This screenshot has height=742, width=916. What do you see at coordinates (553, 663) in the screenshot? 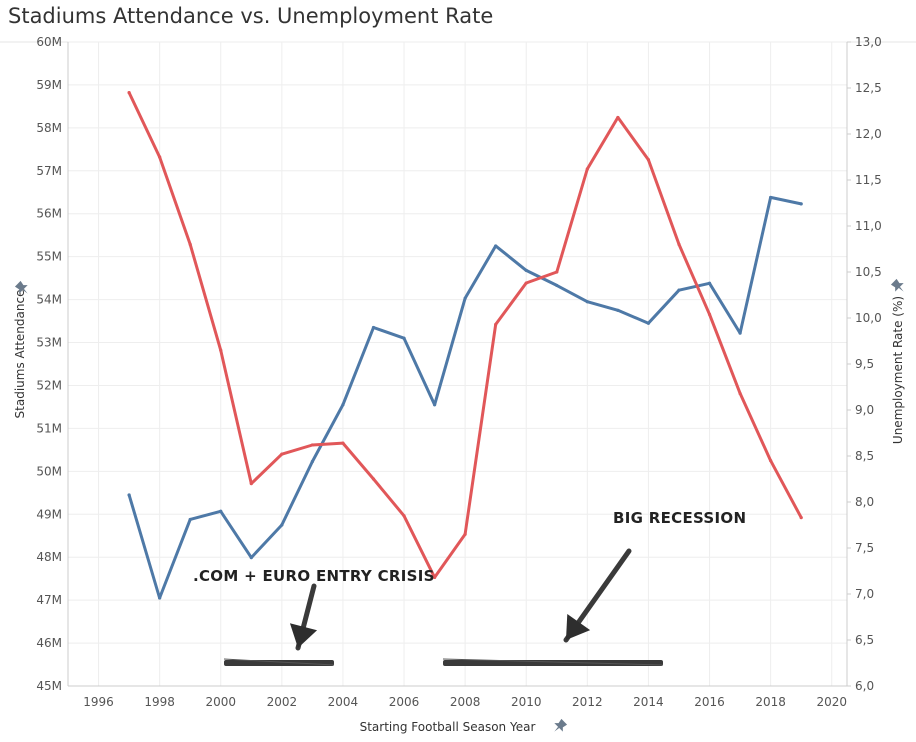
I see `recession-underline` at bounding box center [553, 663].